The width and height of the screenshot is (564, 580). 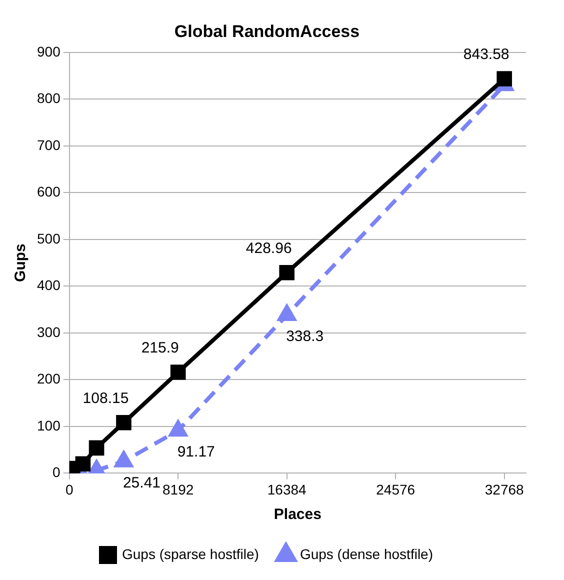 I want to click on data-label: 338.3, so click(x=305, y=337).